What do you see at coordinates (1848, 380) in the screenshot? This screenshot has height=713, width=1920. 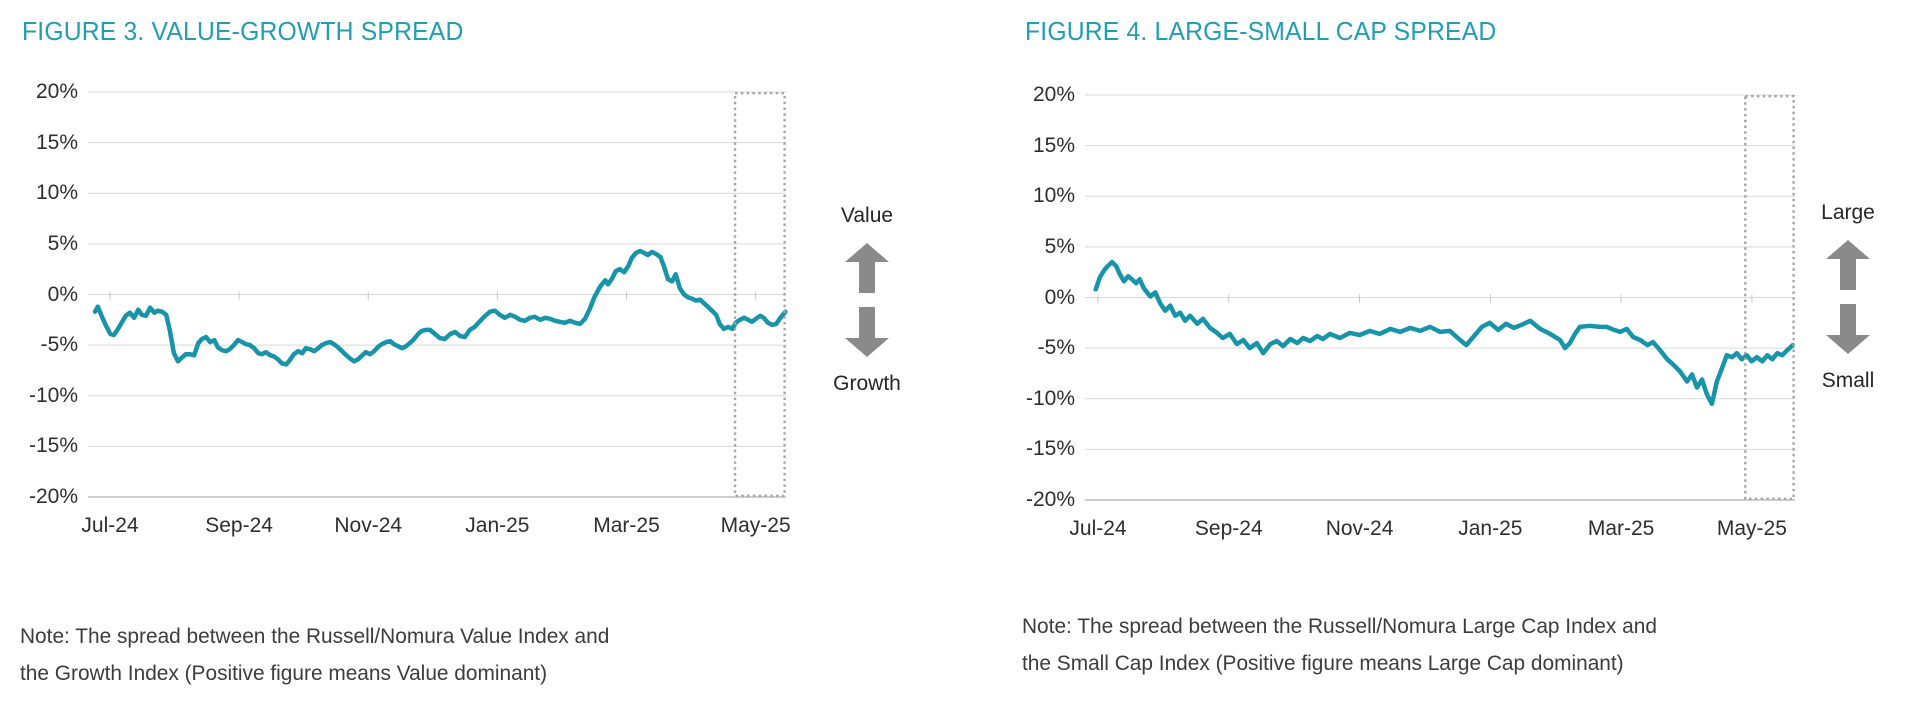 I see `arrow-down-label: Small` at bounding box center [1848, 380].